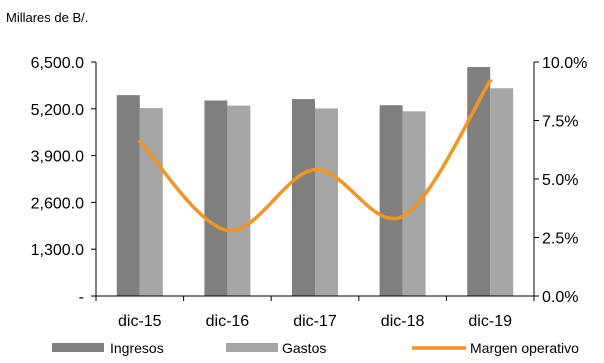 The width and height of the screenshot is (604, 363). Describe the element at coordinates (137, 348) in the screenshot. I see `legend-label-ingresos: Ingresos` at that location.